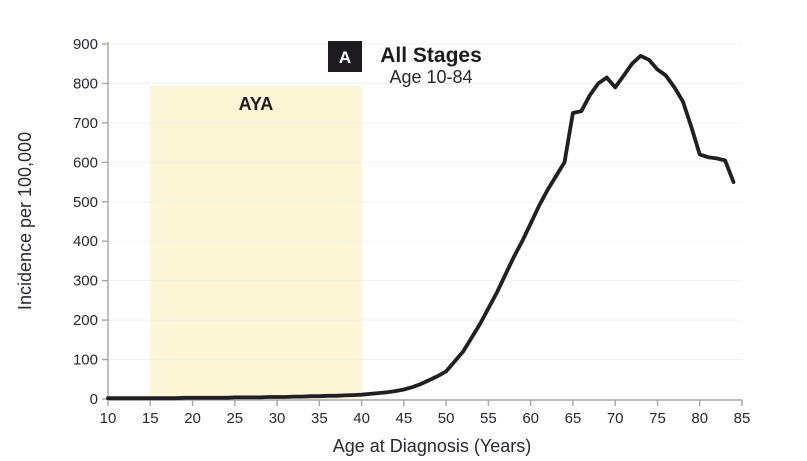  What do you see at coordinates (431, 55) in the screenshot?
I see `chart-title: All Stages` at bounding box center [431, 55].